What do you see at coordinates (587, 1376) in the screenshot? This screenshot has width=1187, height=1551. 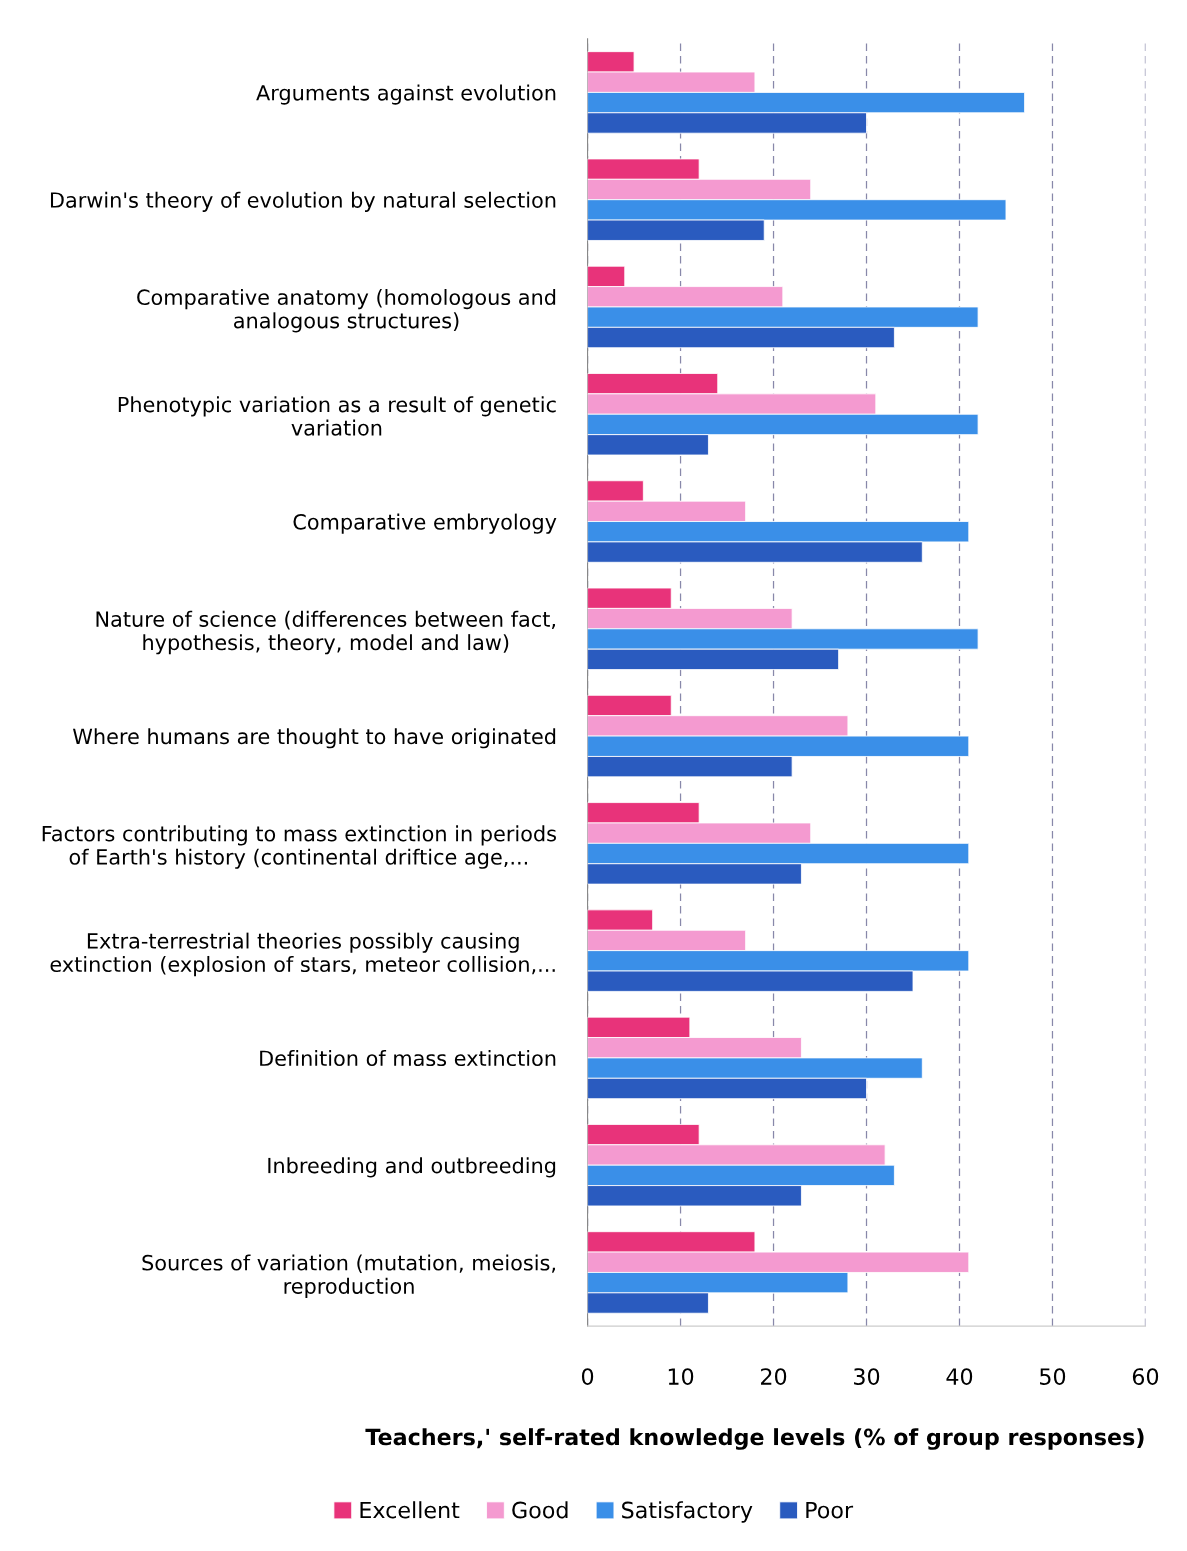 I see `x-tick-label: 0` at bounding box center [587, 1376].